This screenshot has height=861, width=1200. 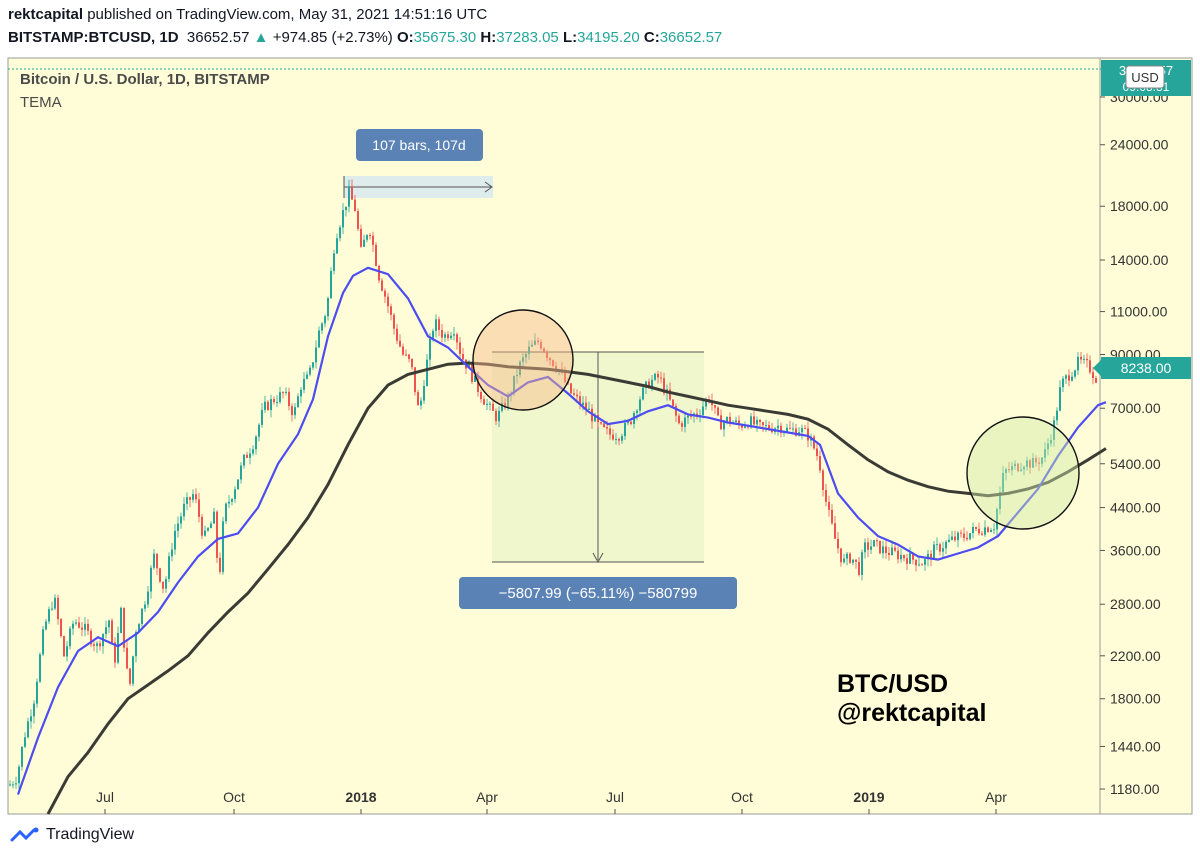 What do you see at coordinates (487, 797) in the screenshot?
I see `x-tick-label: Apr` at bounding box center [487, 797].